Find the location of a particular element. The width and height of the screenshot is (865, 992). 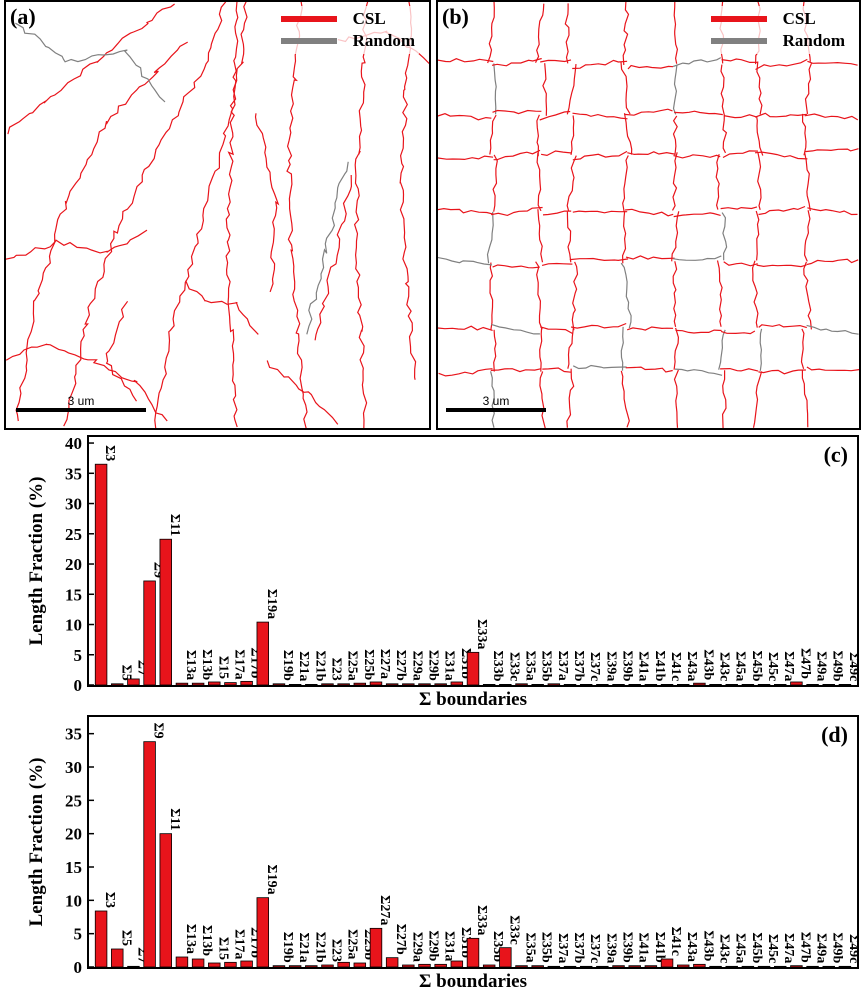

y-tick-label: 15 is located at coordinates (73, 867).